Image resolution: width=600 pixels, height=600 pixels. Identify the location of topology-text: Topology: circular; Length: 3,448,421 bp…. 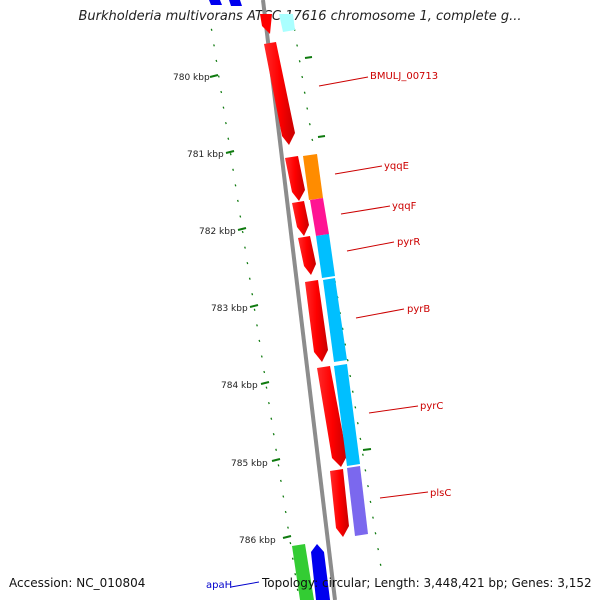
(427, 583).